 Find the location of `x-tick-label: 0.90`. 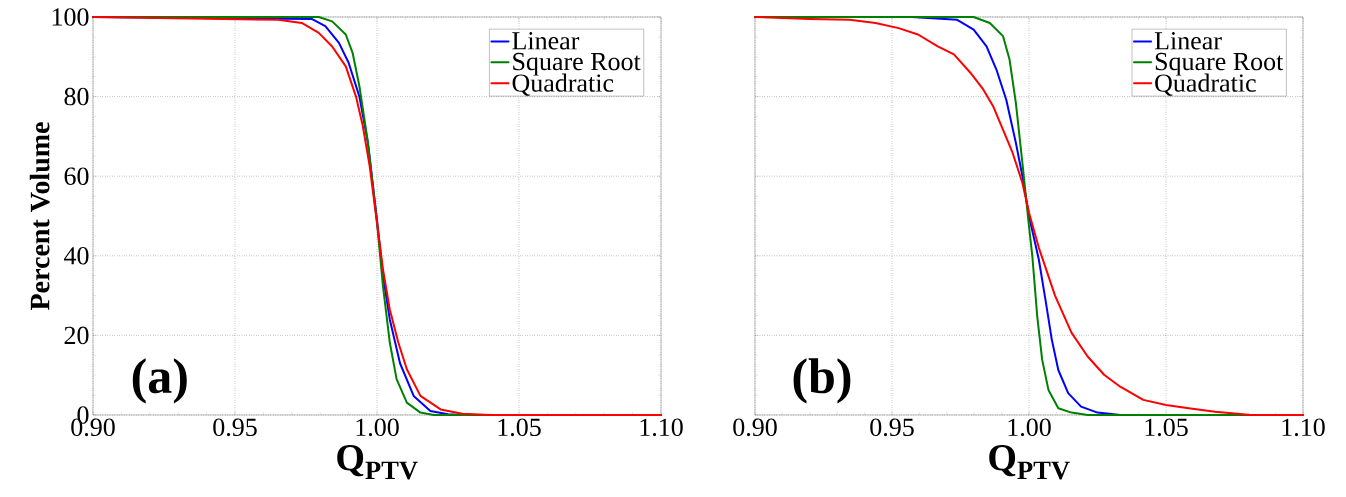

x-tick-label: 0.90 is located at coordinates (755, 427).